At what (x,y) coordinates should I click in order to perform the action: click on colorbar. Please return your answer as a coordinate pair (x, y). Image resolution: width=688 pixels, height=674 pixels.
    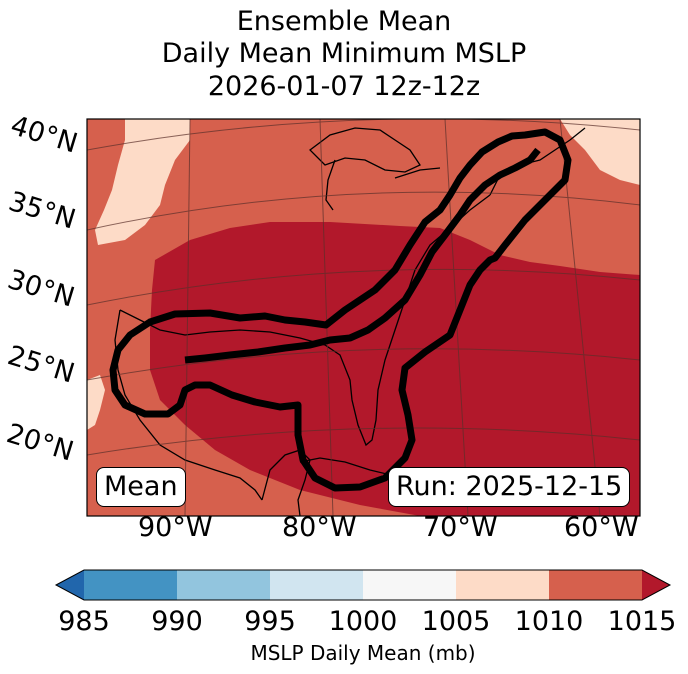
    Looking at the image, I should click on (363, 585).